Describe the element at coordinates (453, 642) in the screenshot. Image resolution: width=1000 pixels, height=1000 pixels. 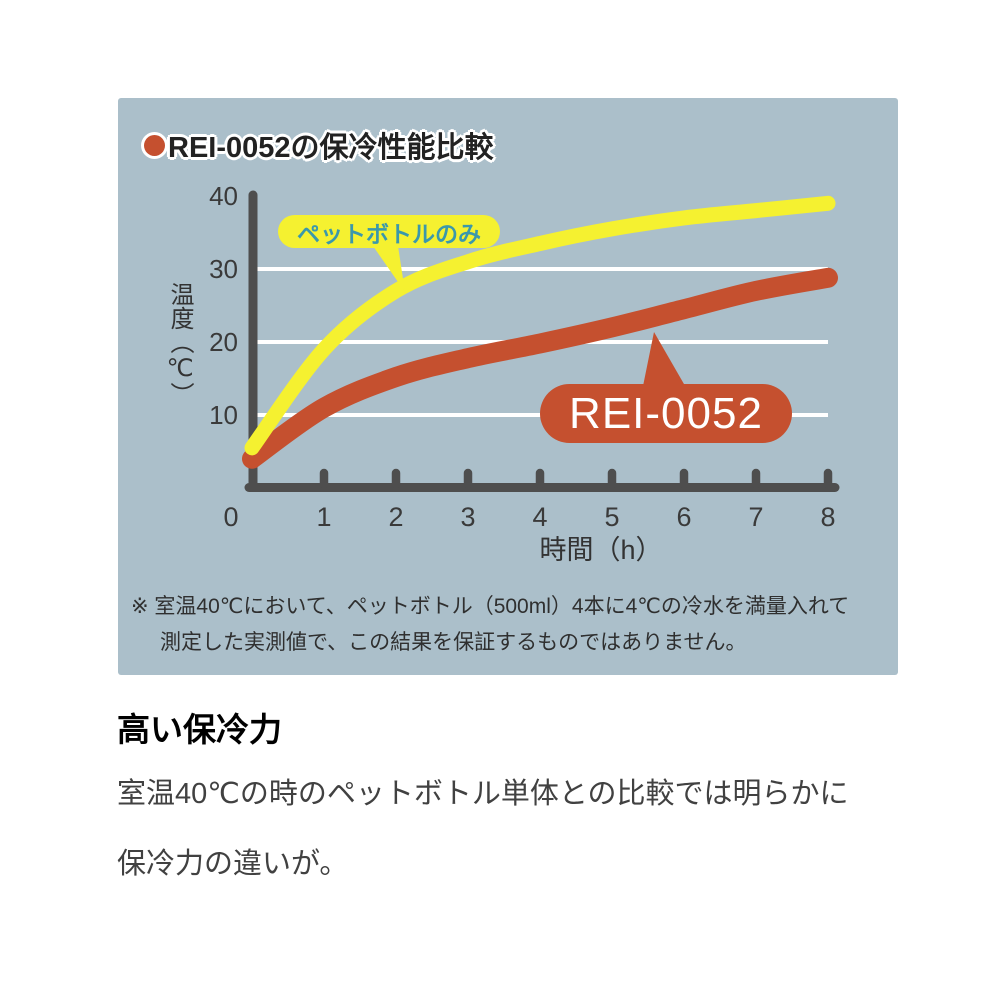
I see `footnote-line-2: 測定した実測値で、この結果を保証するものではありません。` at that location.